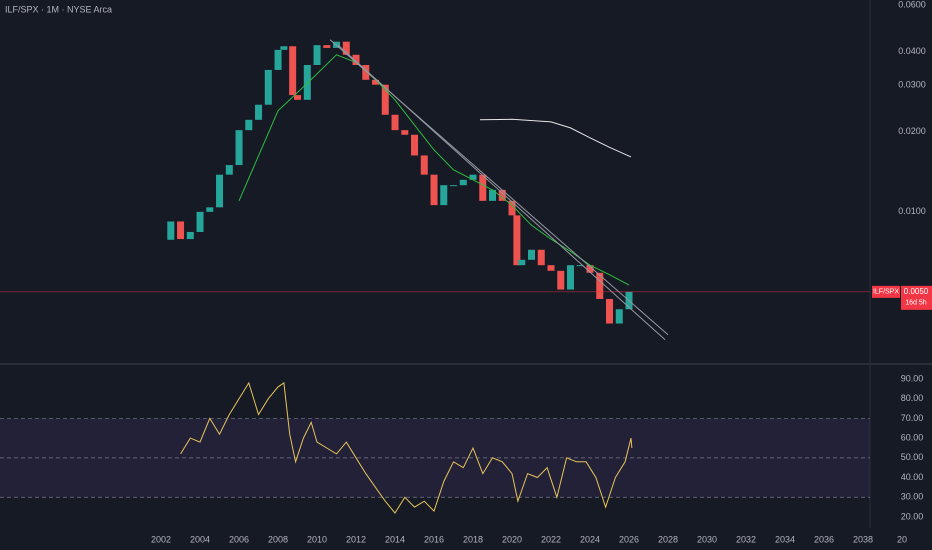  I want to click on y-tick-label: 20.00, so click(912, 516).